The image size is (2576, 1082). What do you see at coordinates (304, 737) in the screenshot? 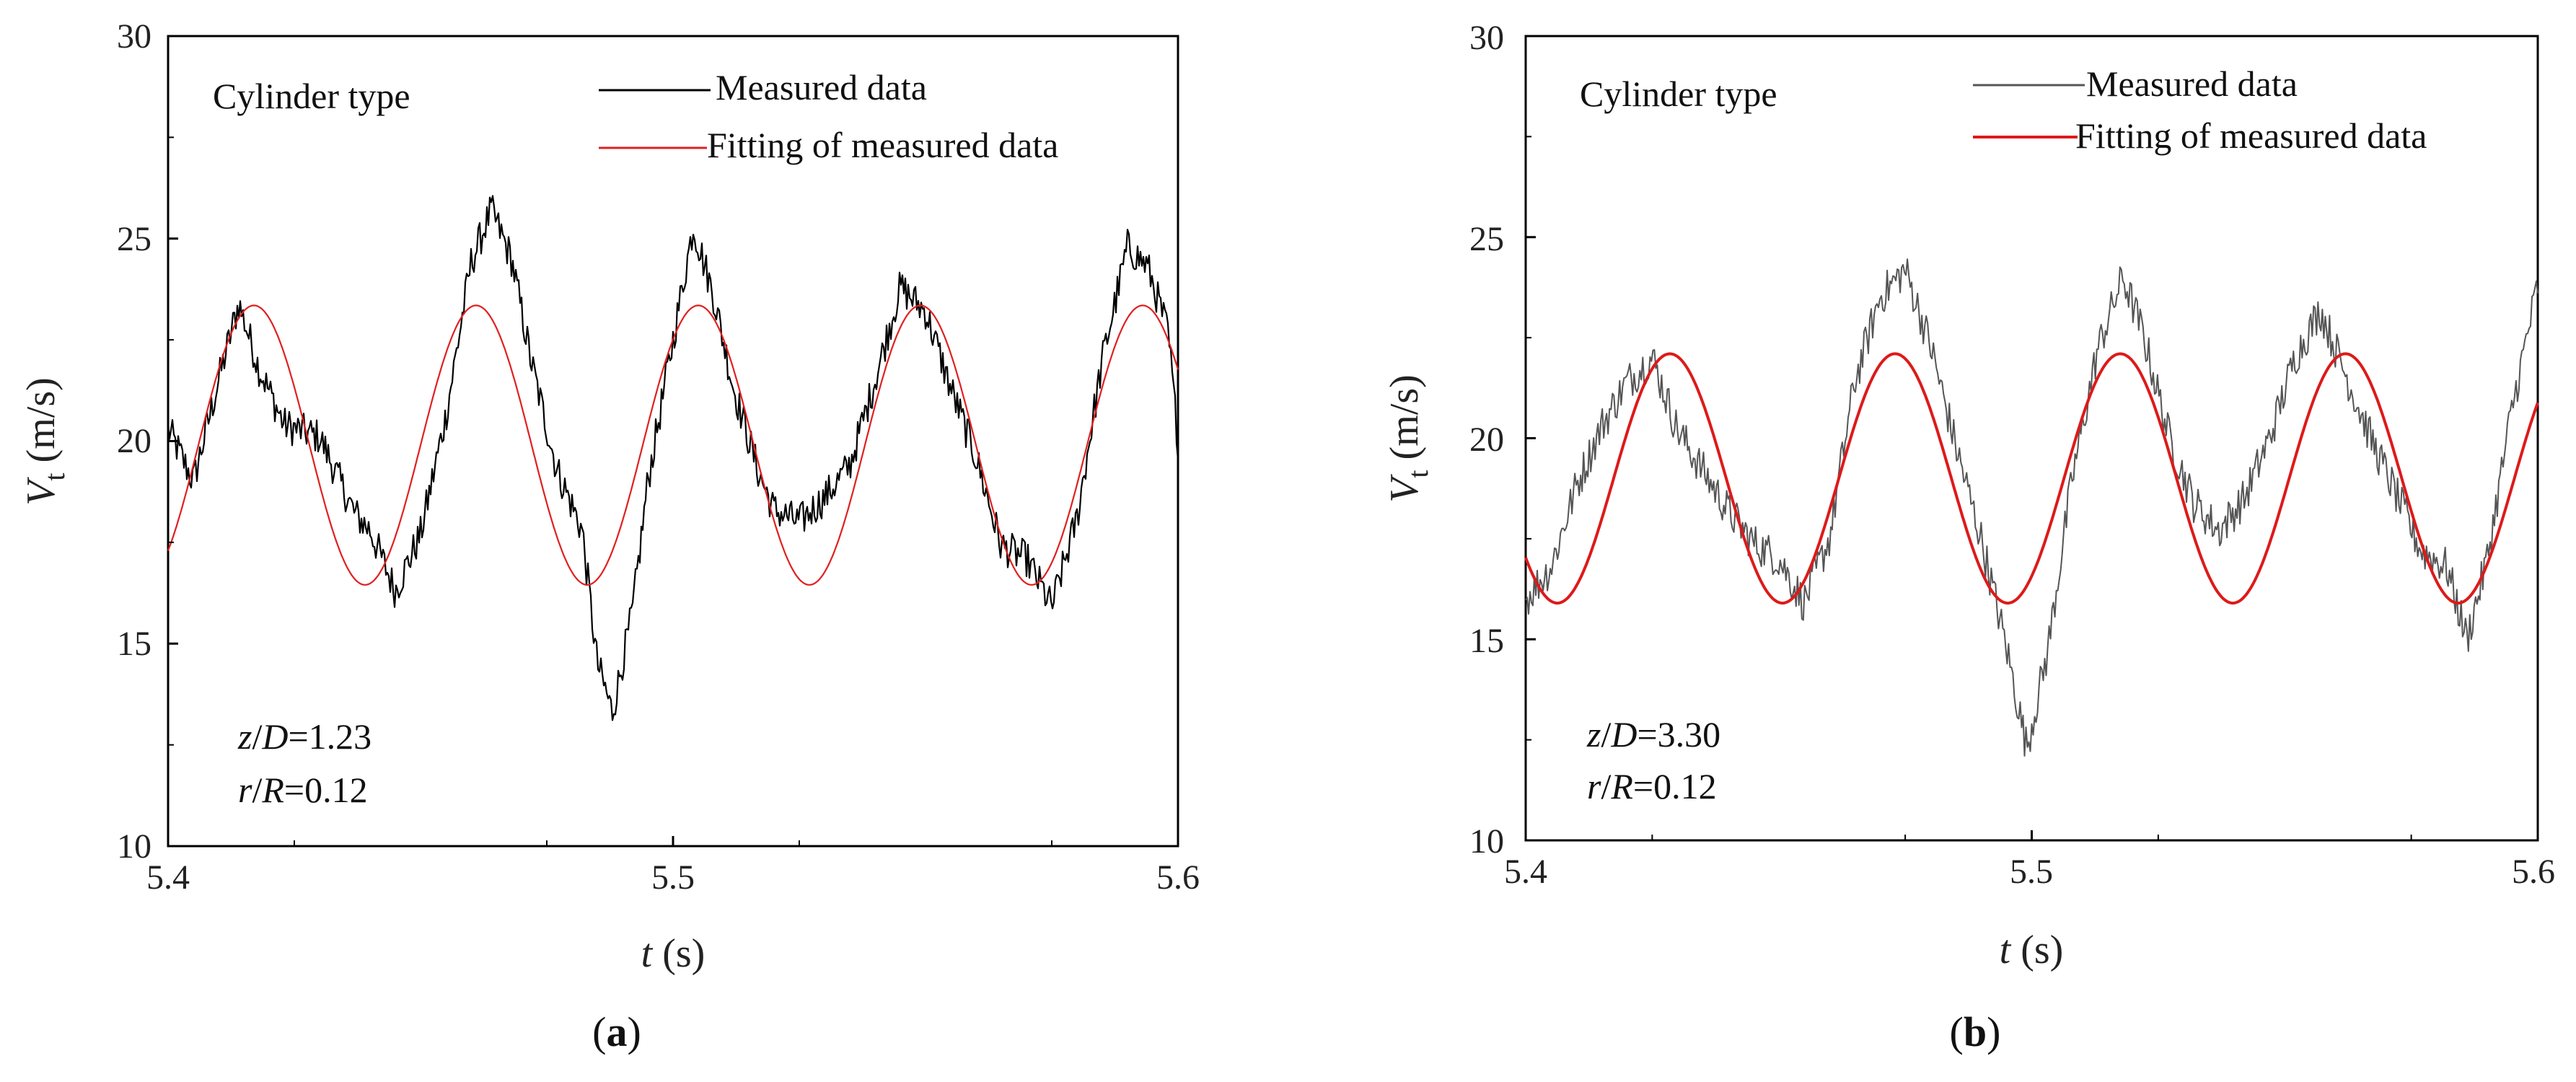
I see `annotation-z-over-d: z/D=1.23` at bounding box center [304, 737].